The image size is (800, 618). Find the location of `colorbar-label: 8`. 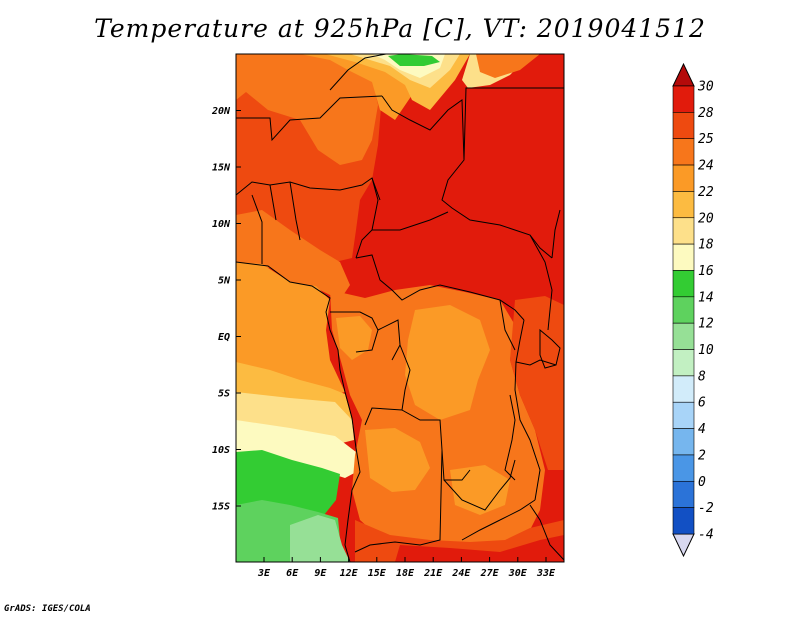

colorbar-label: 8 is located at coordinates (702, 376).